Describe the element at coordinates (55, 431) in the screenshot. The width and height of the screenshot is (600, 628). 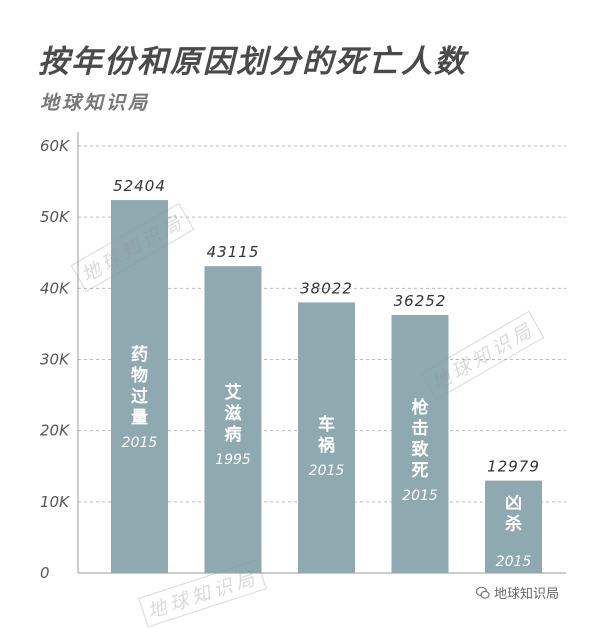
I see `y-tick-label: 20K` at that location.